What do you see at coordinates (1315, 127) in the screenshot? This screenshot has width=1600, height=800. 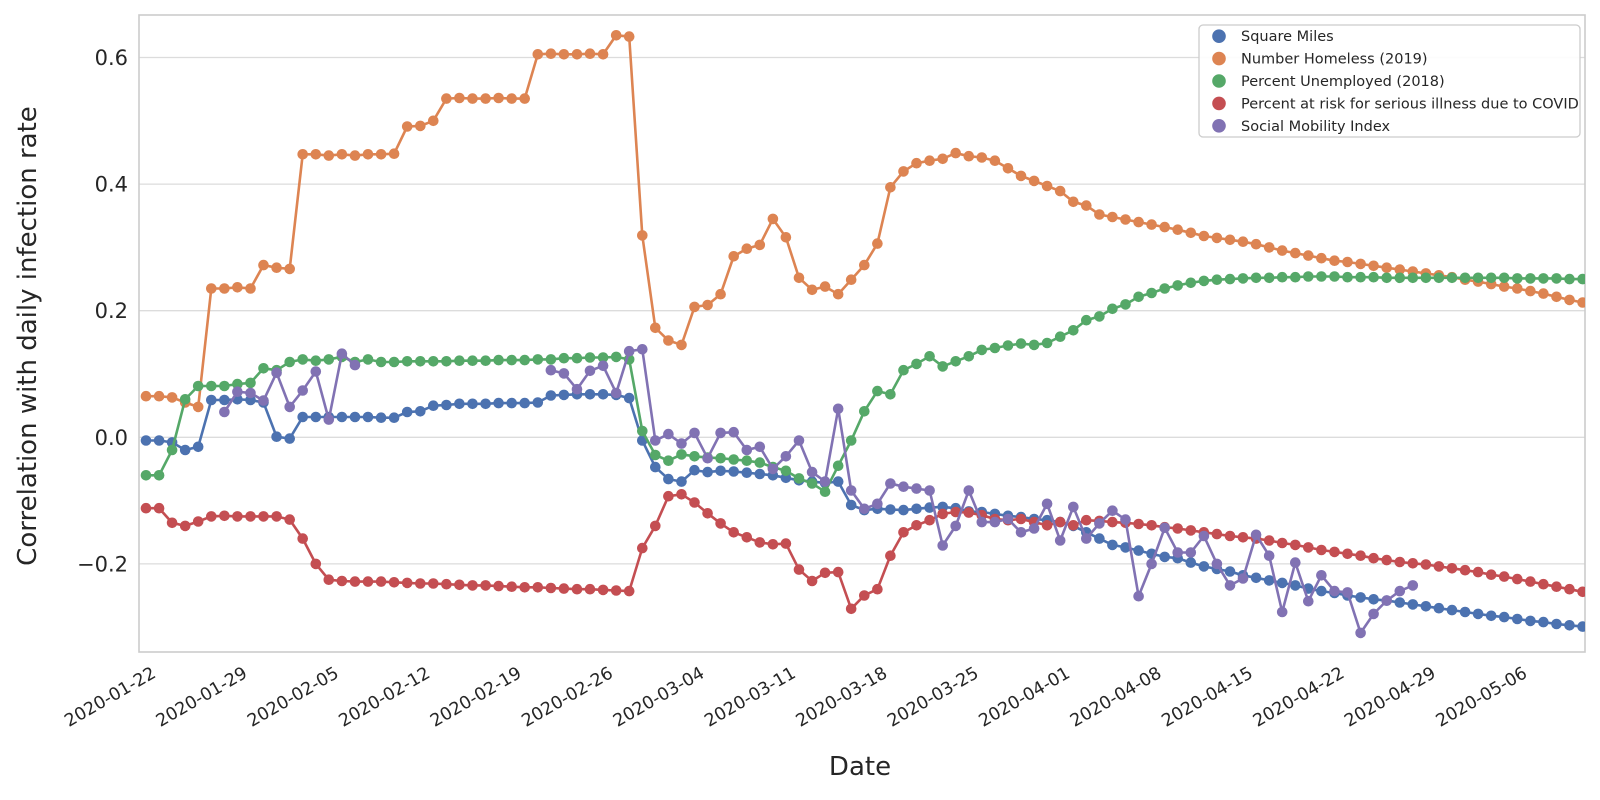 I see `legend-label: Social Mobility Index` at bounding box center [1315, 127].